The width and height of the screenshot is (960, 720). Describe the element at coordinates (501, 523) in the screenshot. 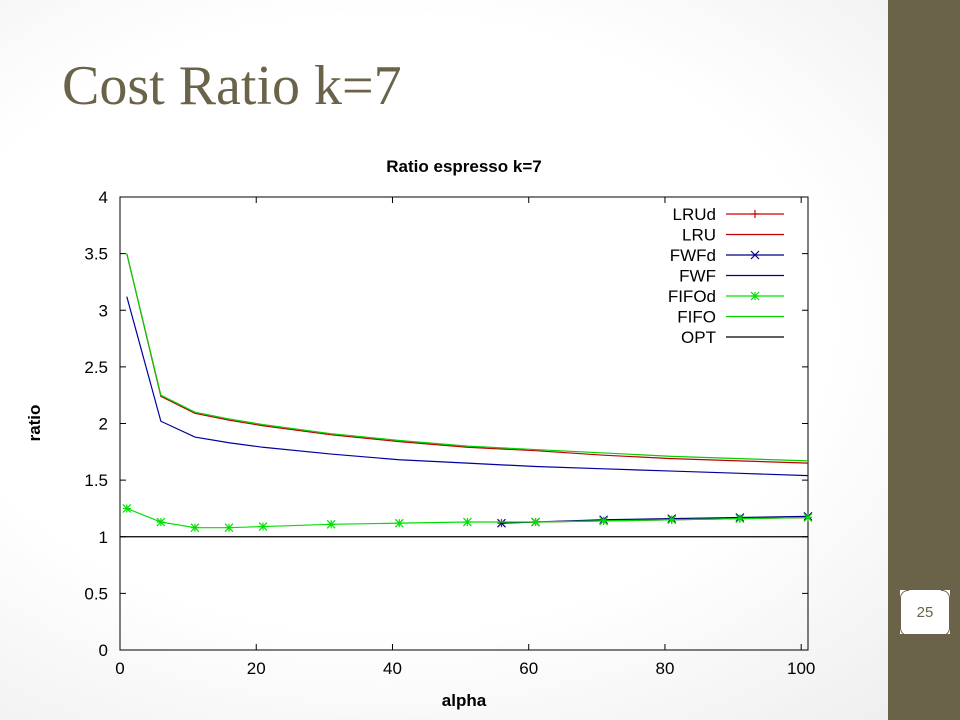

I see `data-point-fwfd` at that location.